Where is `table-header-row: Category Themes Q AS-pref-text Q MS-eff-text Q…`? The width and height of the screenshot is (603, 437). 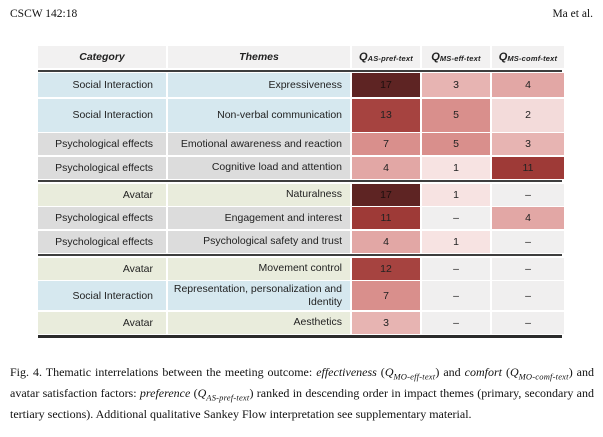 table-header-row: Category Themes Q AS-pref-text Q MS-eff-text Q… is located at coordinates (301, 57).